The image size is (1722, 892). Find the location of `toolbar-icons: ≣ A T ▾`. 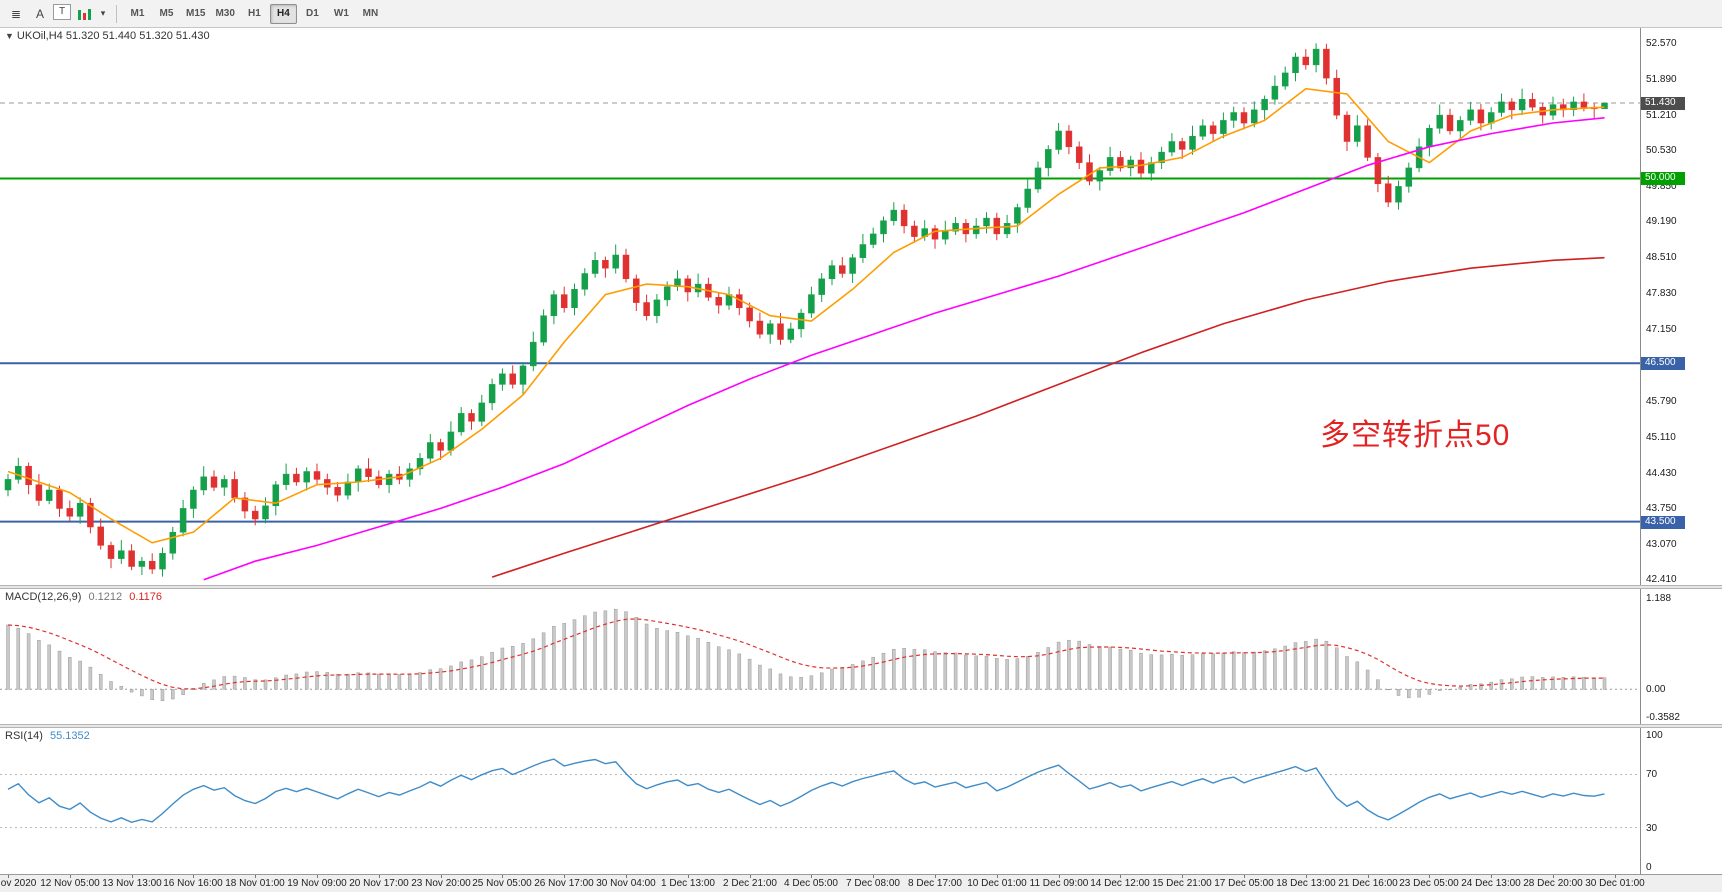

toolbar-icons: ≣ A T ▾ is located at coordinates (57, 13).